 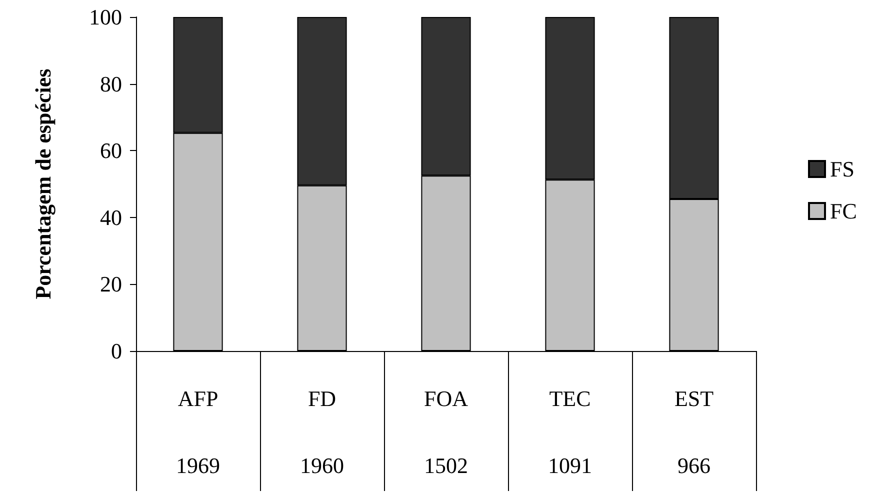 I want to click on y-tick-label: 20, so click(x=111, y=284).